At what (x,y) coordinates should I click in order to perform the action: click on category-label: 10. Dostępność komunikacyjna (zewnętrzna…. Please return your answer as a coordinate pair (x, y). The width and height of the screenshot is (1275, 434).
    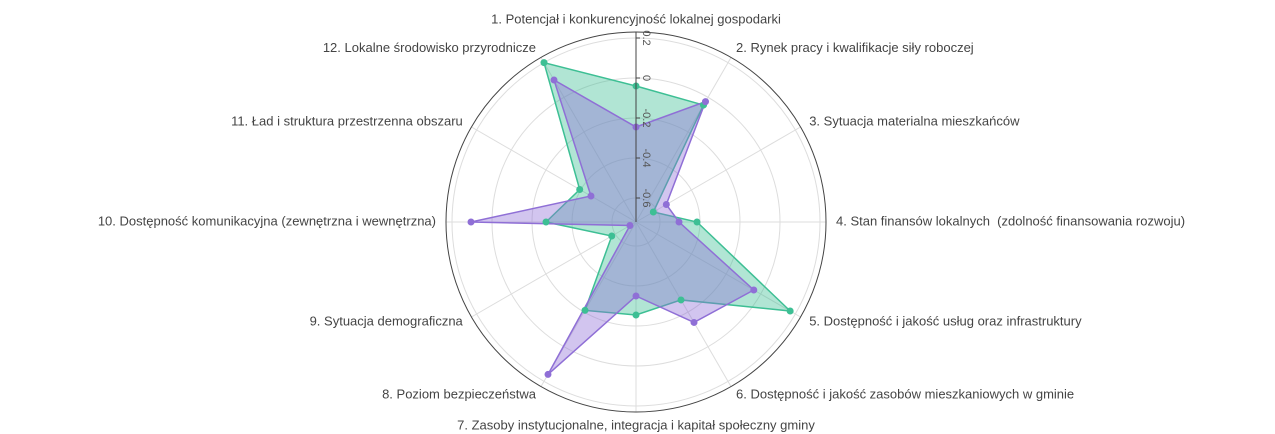
    Looking at the image, I should click on (267, 220).